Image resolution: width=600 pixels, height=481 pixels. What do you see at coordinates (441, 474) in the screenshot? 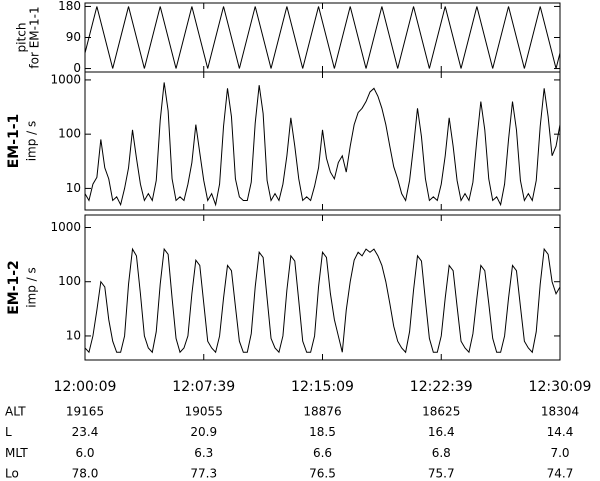
I see `table-cell: 75.7` at bounding box center [441, 474].